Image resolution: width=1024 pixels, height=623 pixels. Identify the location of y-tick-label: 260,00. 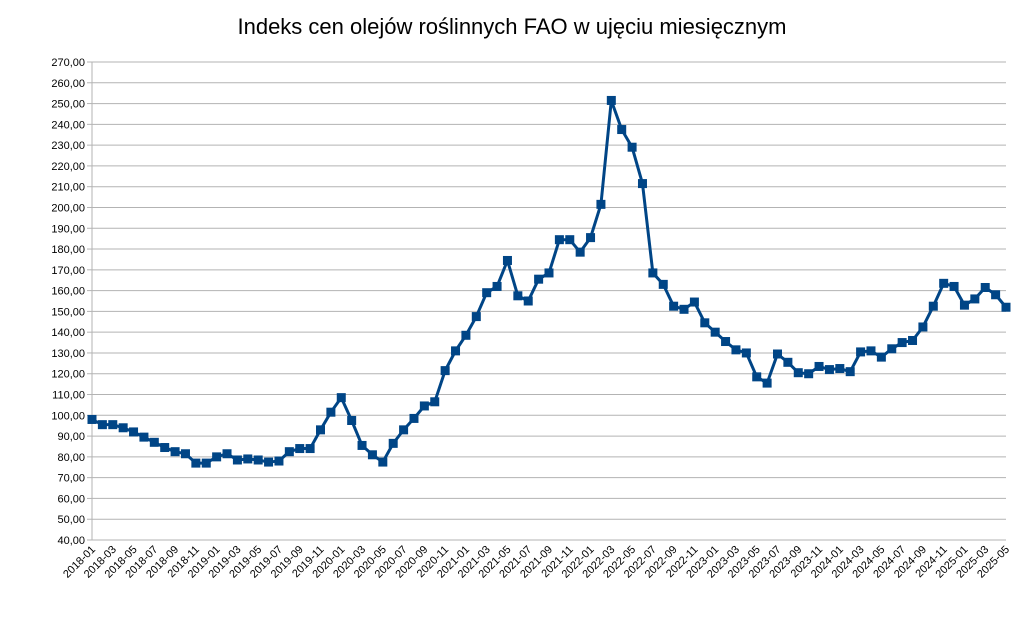
(68, 84).